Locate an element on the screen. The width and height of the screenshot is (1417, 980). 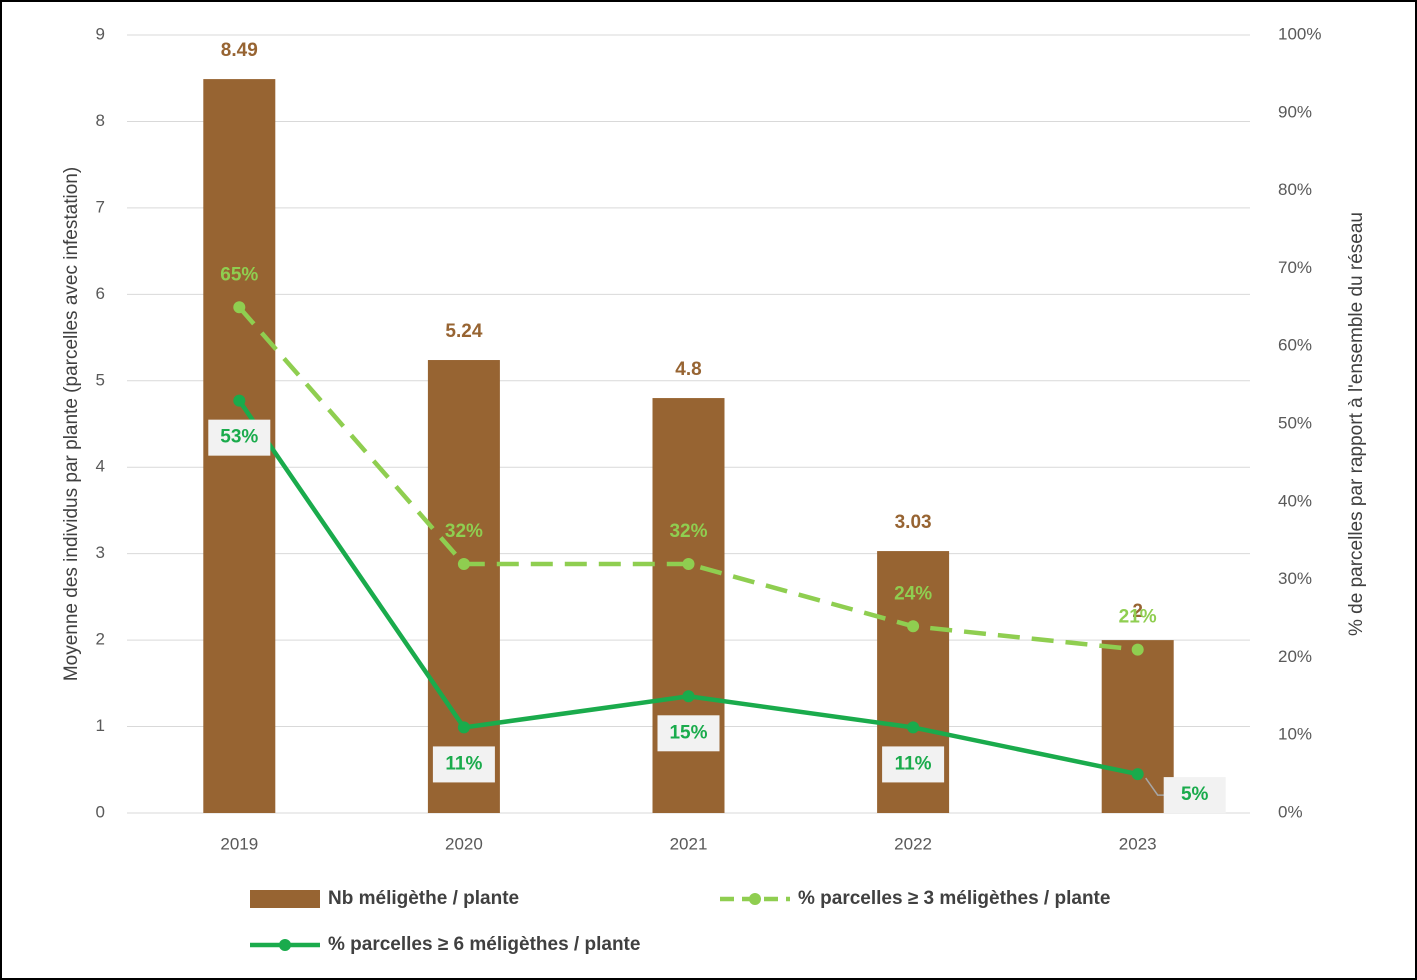
y-tick-label: 4 is located at coordinates (100, 466).